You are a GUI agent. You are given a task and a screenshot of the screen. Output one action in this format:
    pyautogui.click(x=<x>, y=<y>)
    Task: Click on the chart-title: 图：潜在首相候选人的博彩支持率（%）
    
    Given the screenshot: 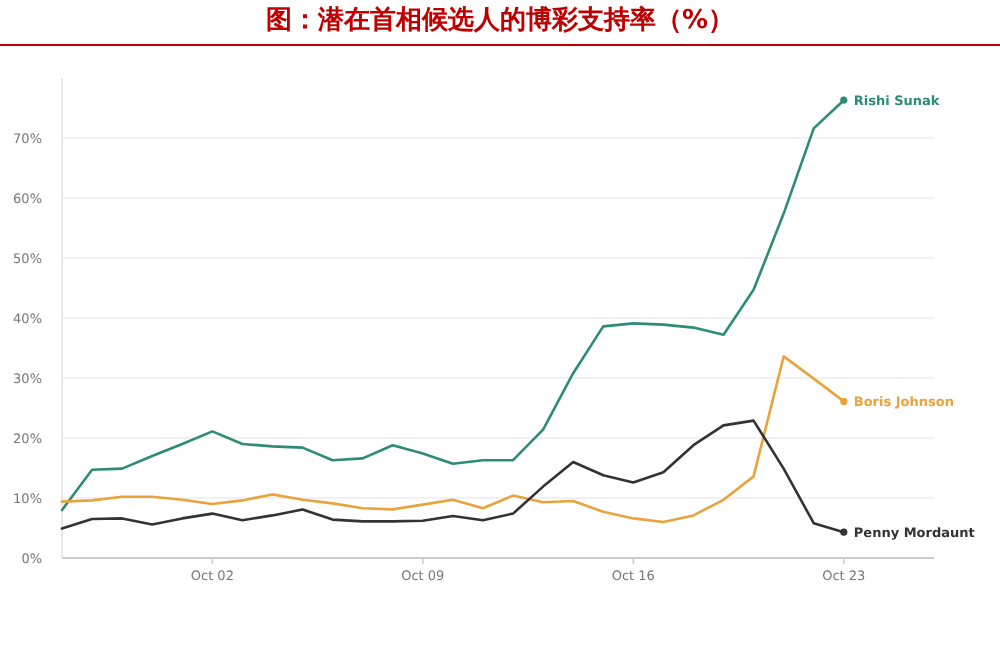 What is the action you would take?
    pyautogui.click(x=500, y=25)
    